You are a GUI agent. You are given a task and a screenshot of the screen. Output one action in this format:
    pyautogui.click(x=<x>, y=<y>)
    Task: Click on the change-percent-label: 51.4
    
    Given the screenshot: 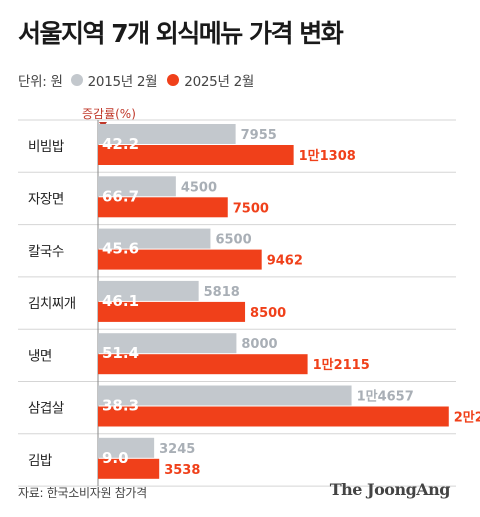 What is the action you would take?
    pyautogui.click(x=120, y=353)
    